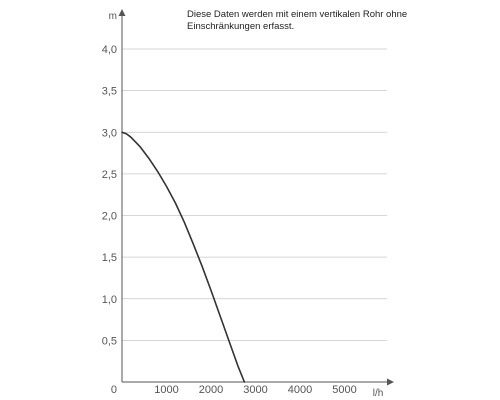  Describe the element at coordinates (344, 390) in the screenshot. I see `x-tick-label: 5000` at that location.